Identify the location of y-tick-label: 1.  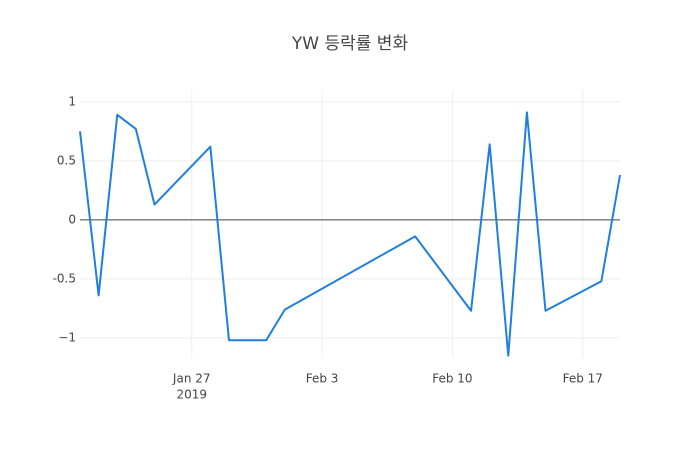
(72, 101).